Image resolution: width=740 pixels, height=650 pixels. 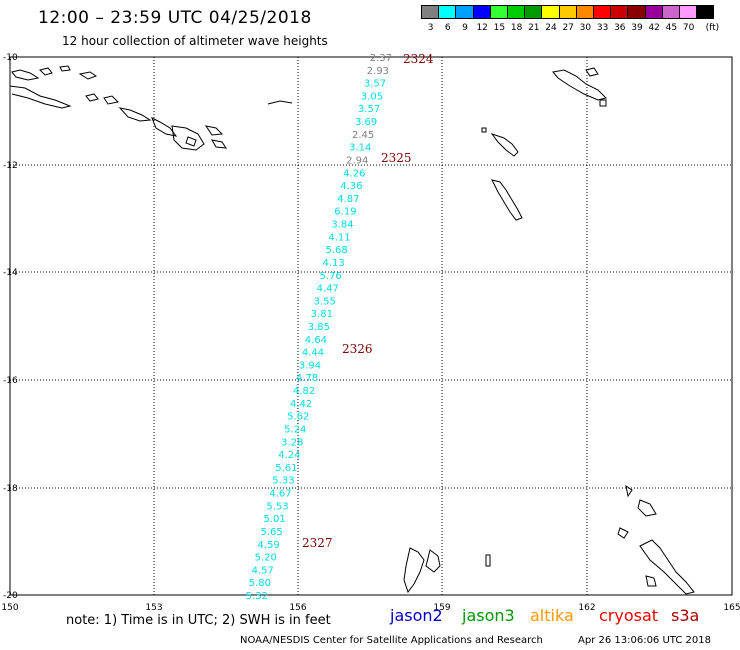 I want to click on wave-height-value: 4.47, so click(x=328, y=289).